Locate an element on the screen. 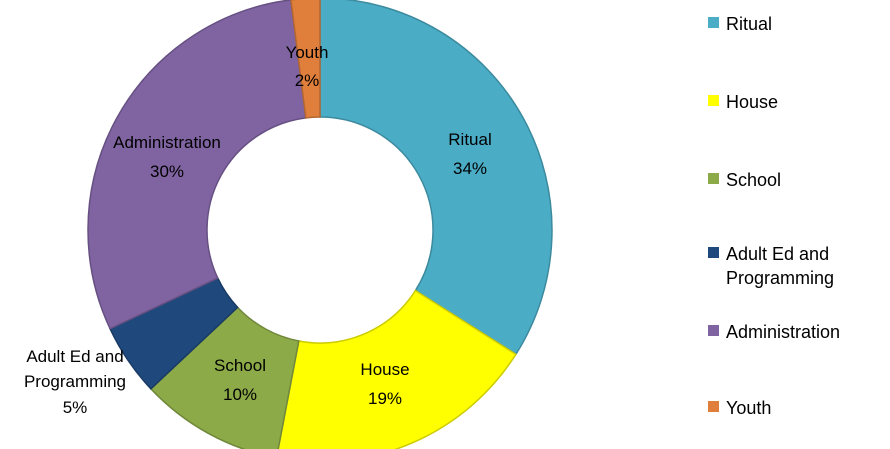  slice-youth is located at coordinates (305, 59).